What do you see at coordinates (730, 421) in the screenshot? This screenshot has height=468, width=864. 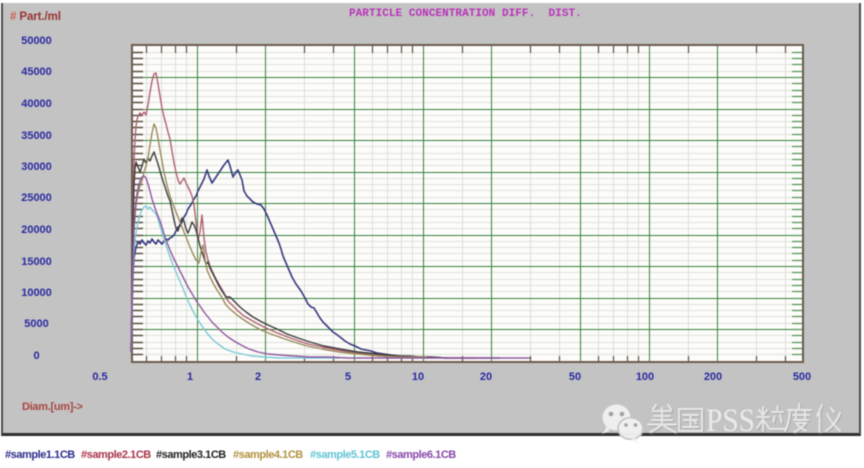 I see `svg-text: PSS` at bounding box center [730, 421].